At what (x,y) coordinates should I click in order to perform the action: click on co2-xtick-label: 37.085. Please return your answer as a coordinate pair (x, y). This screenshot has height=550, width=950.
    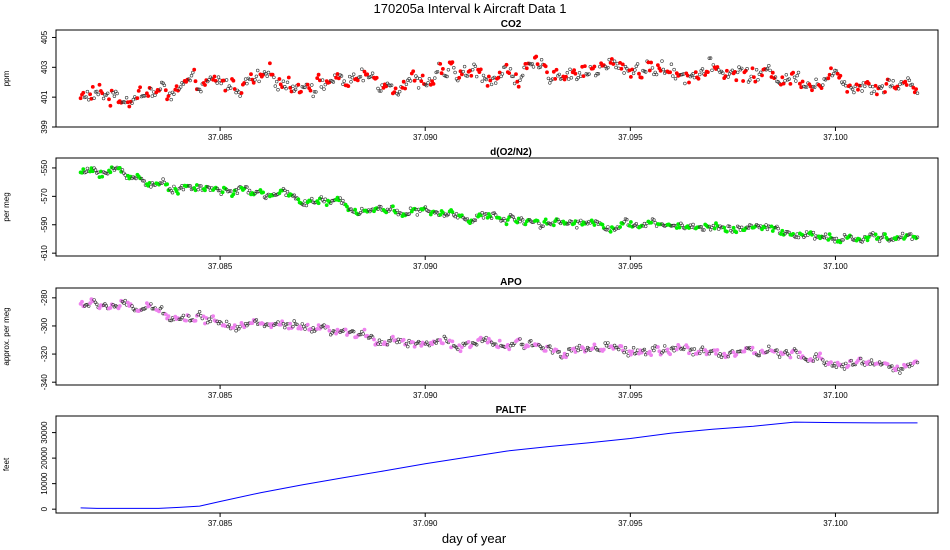
    Looking at the image, I should click on (220, 137).